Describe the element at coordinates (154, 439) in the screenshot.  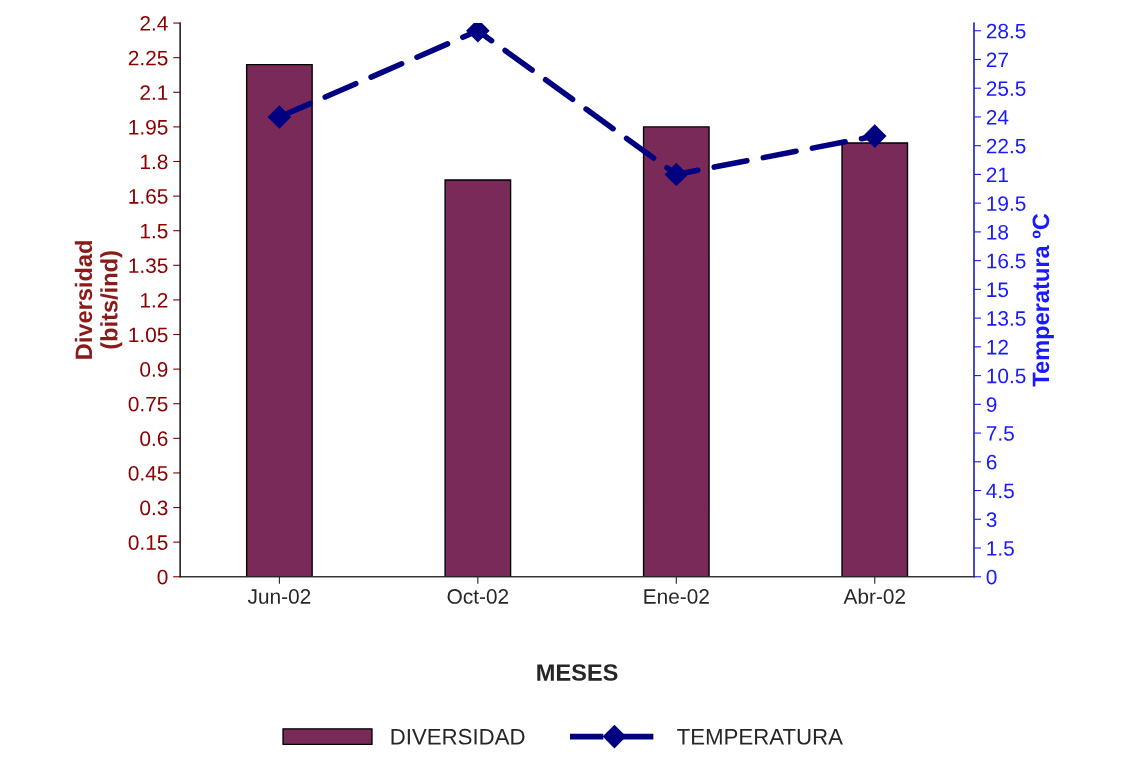
I see `y-tick-label: 0.6` at that location.